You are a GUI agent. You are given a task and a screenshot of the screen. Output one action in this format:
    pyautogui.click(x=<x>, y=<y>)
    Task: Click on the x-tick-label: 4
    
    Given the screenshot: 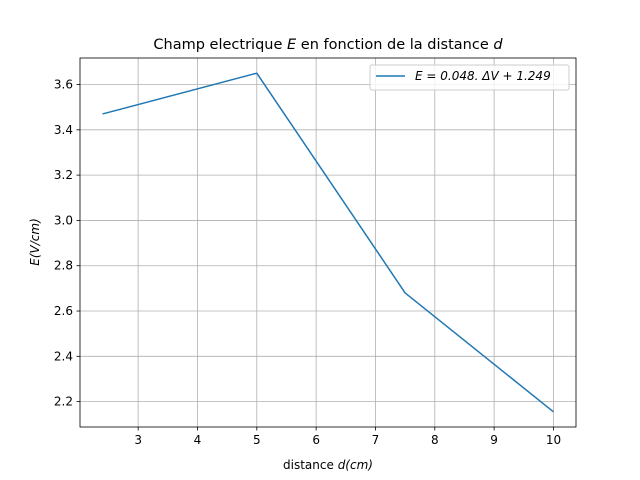 What is the action you would take?
    pyautogui.click(x=198, y=440)
    